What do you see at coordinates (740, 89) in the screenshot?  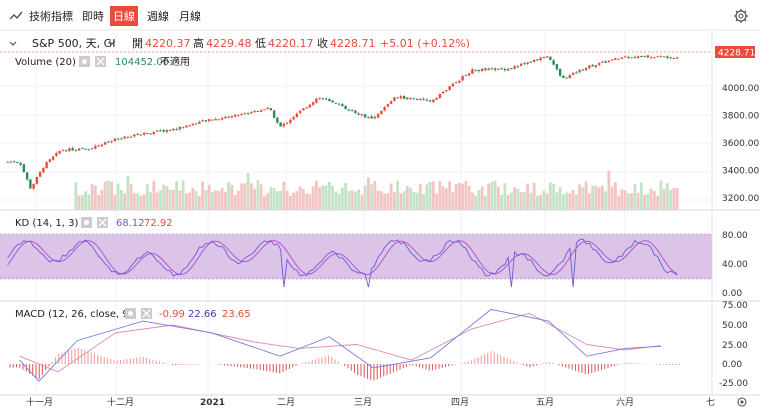 I see `price-tick: 4000.00` at bounding box center [740, 89].